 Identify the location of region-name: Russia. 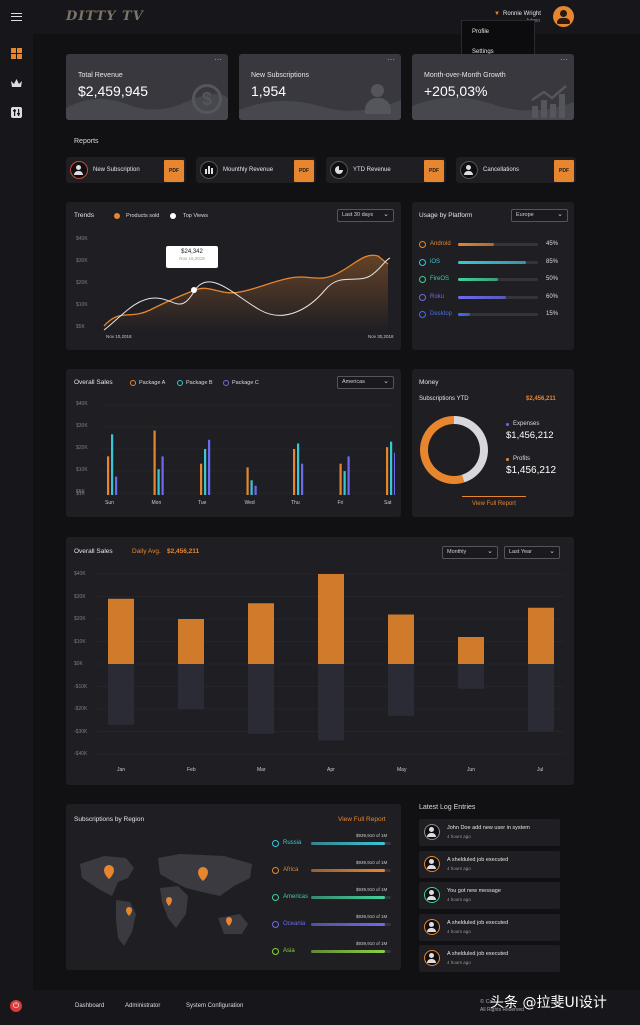
(292, 843).